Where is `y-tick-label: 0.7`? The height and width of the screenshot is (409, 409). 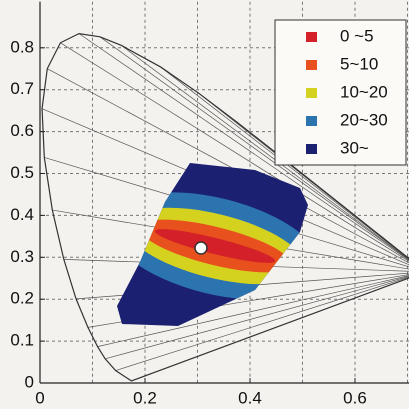
y-tick-label: 0.7 is located at coordinates (22, 88).